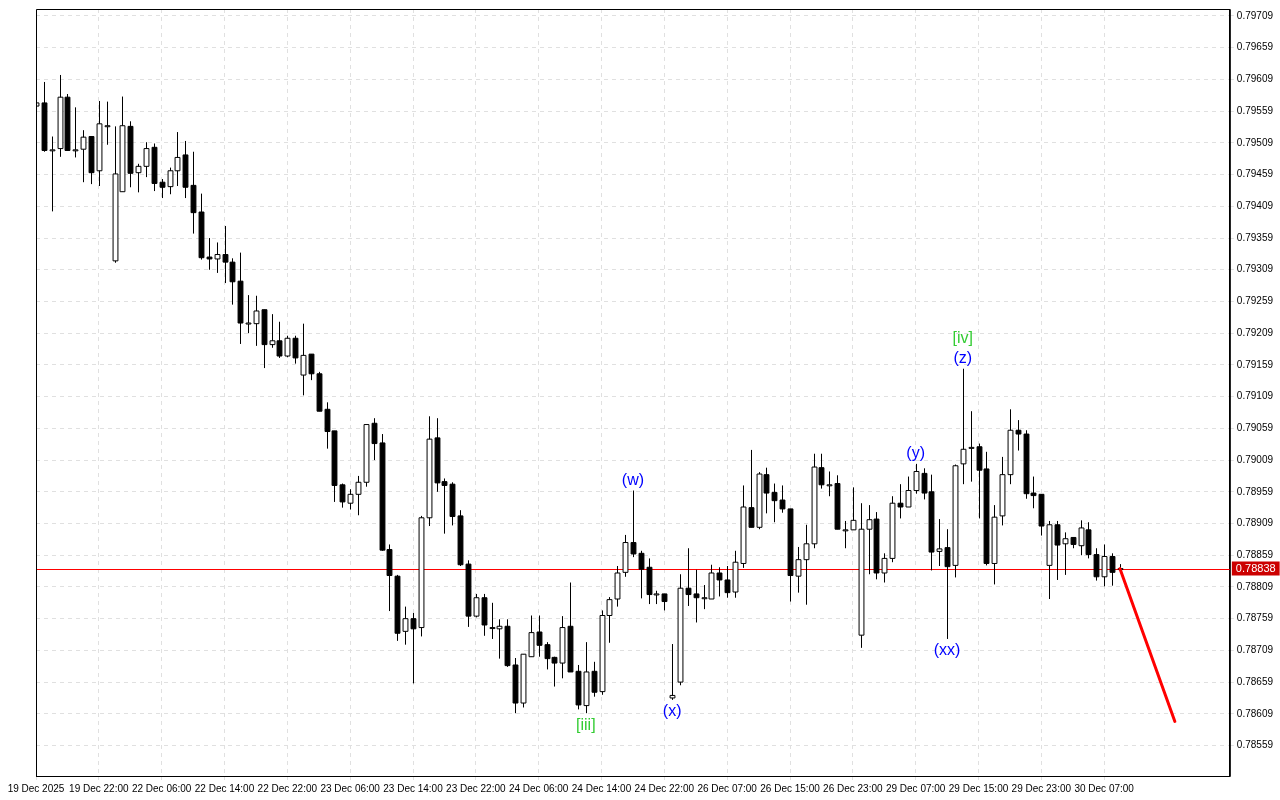 Image resolution: width=1280 pixels, height=800 pixels. What do you see at coordinates (1255, 713) in the screenshot?
I see `y-tick-label: 0.78609` at bounding box center [1255, 713].